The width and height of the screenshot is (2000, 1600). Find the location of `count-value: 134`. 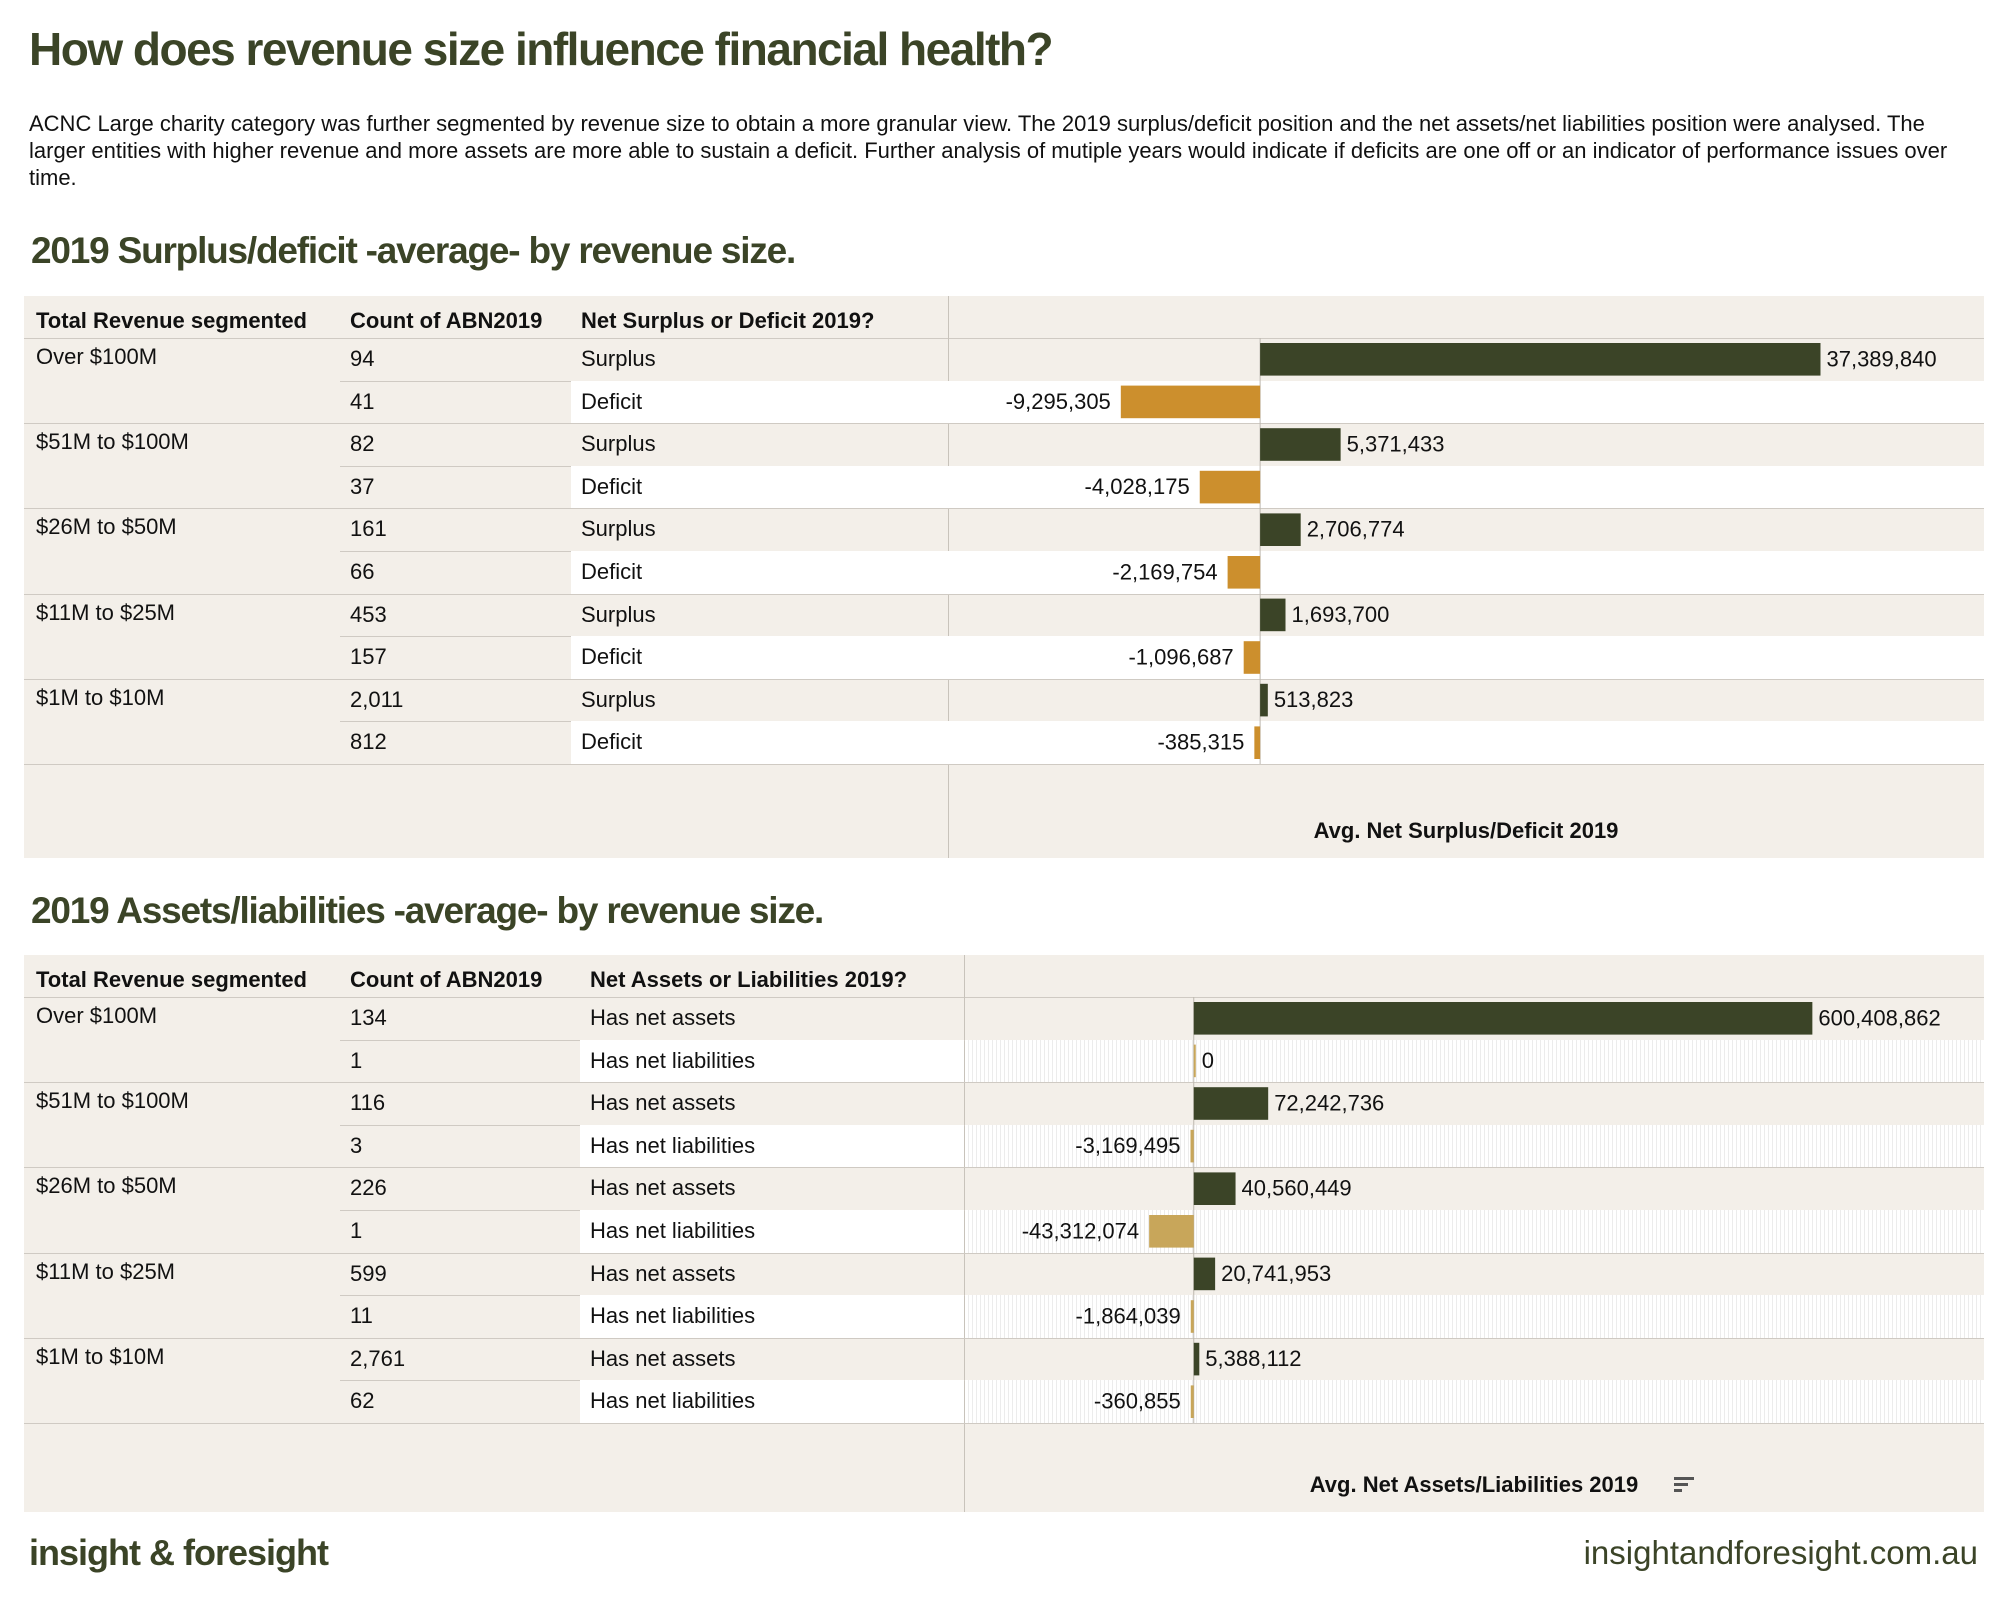

count-value: 134 is located at coordinates (368, 1017).